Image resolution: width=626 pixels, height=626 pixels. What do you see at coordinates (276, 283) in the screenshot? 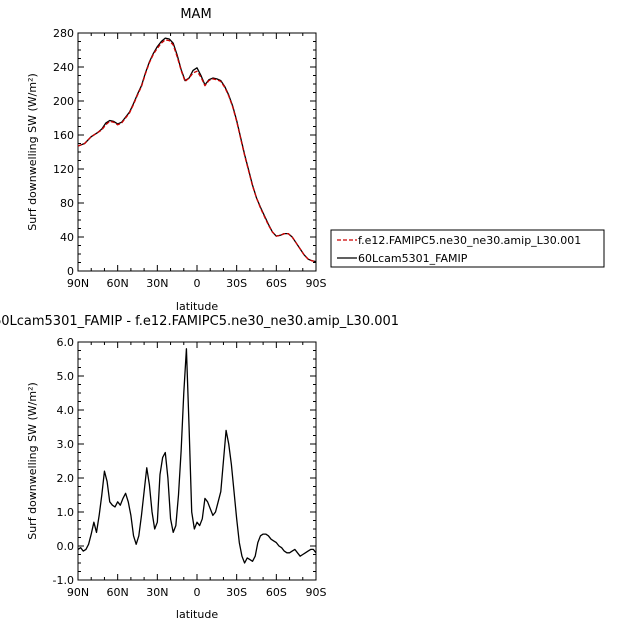
I see `top-x-tick-label: 60S` at bounding box center [276, 283].